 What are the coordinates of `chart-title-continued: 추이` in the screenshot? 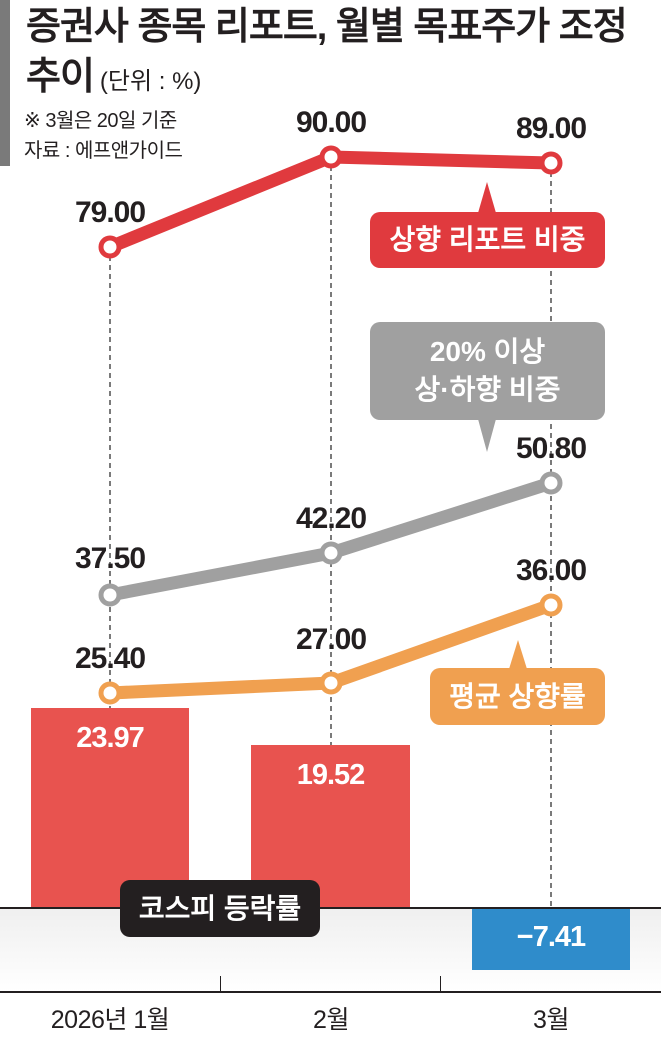 It's located at (60, 77).